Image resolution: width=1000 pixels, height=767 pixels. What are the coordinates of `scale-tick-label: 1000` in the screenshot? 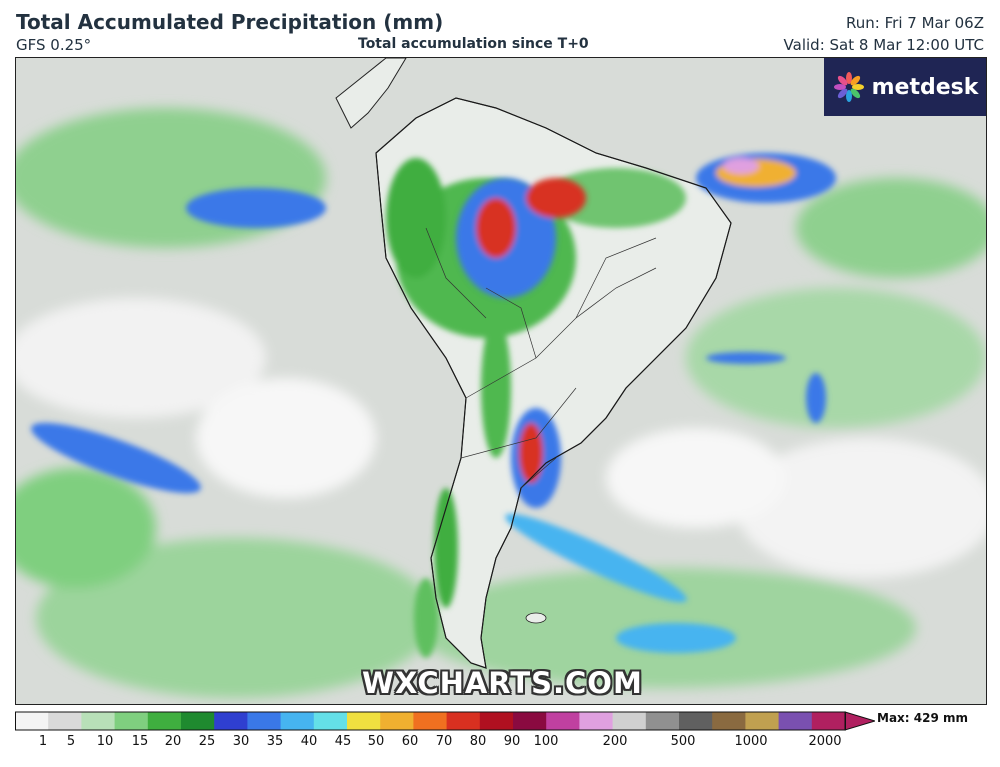 It's located at (751, 741).